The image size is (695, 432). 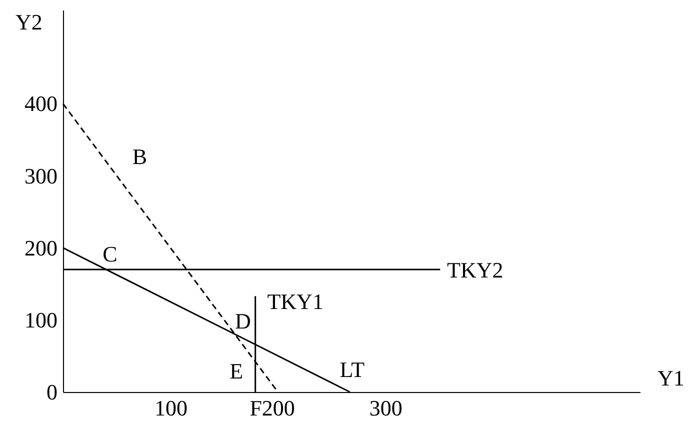 What do you see at coordinates (278, 408) in the screenshot?
I see `x-tick-label: 200` at bounding box center [278, 408].